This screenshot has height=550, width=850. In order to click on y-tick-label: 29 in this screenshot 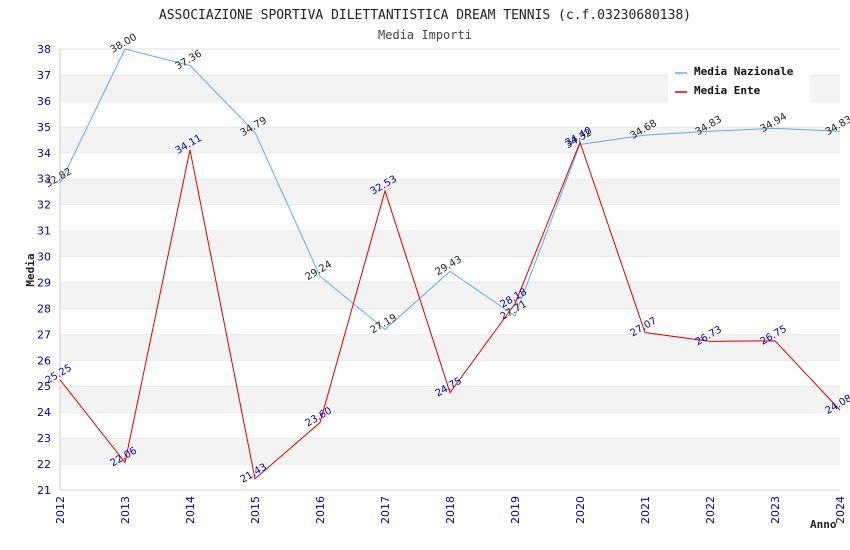, I will do `click(44, 282)`.